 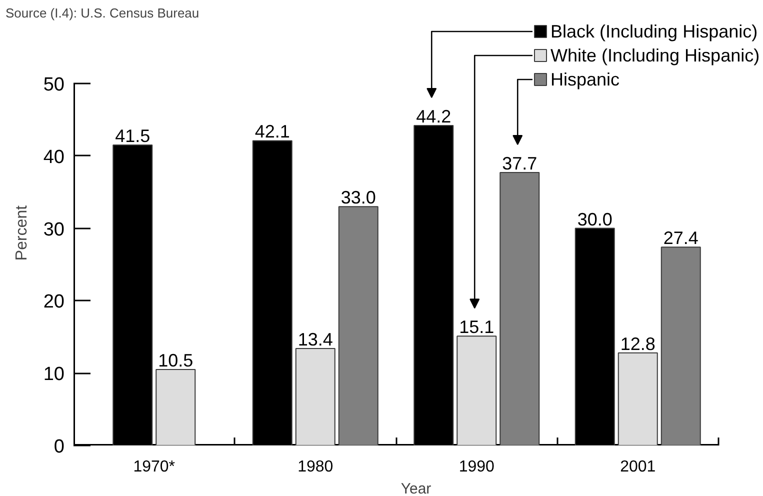 I want to click on y-tick-label: 0, so click(x=59, y=447).